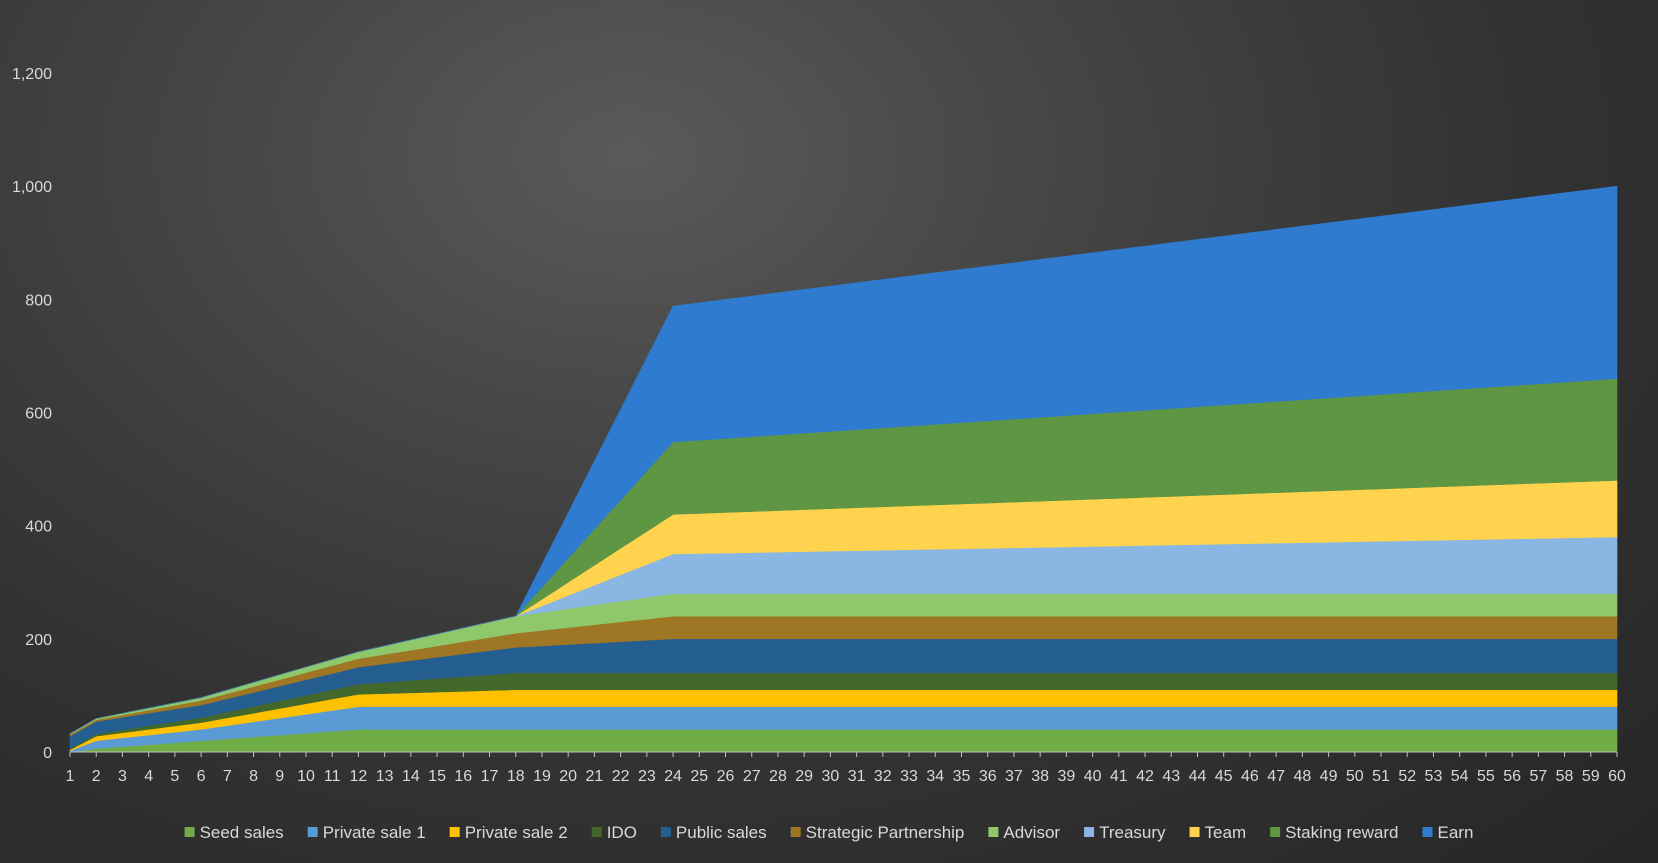 Image resolution: width=1658 pixels, height=863 pixels. What do you see at coordinates (1014, 776) in the screenshot?
I see `x-tick-label: 37` at bounding box center [1014, 776].